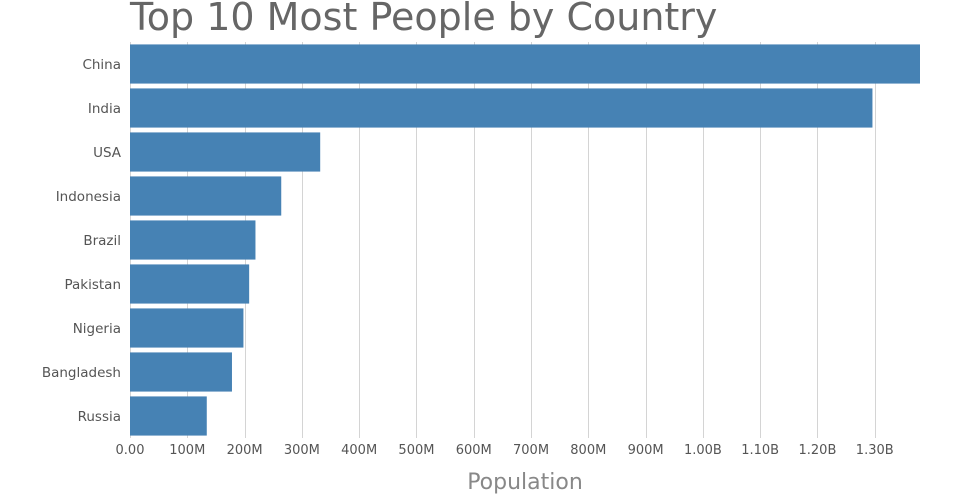 This screenshot has height=500, width=960. I want to click on x-tick-label-6: 600M, so click(474, 450).